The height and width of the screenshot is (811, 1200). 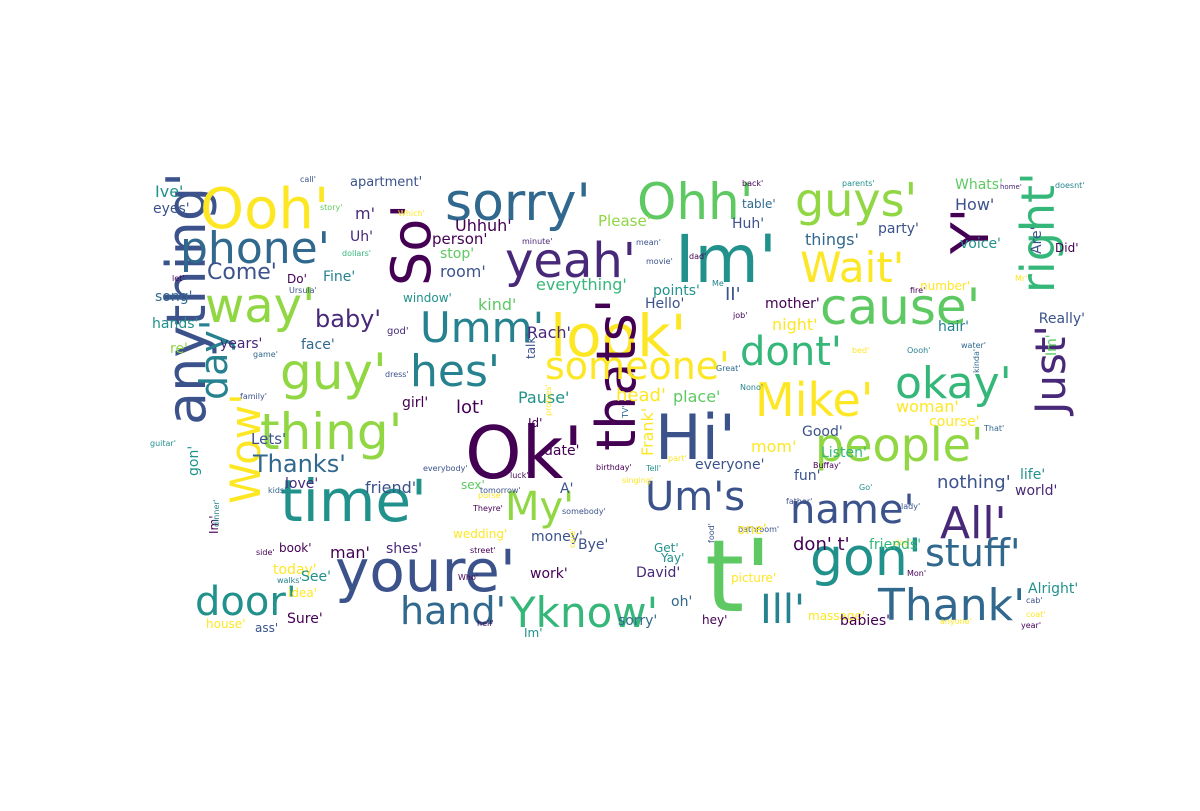 What do you see at coordinates (698, 256) in the screenshot?
I see `word-dad: dad'` at bounding box center [698, 256].